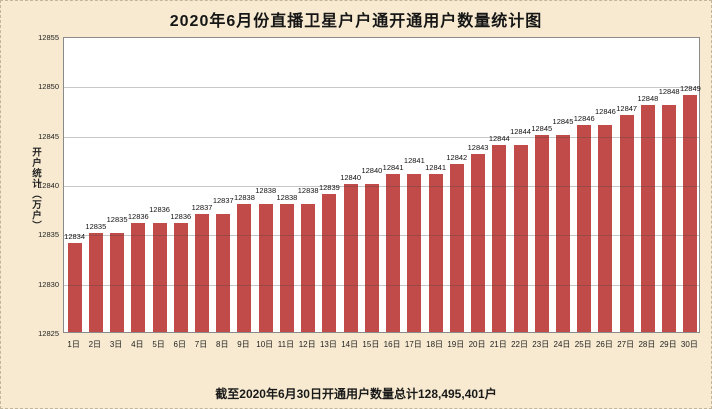 Image resolution: width=712 pixels, height=409 pixels. Describe the element at coordinates (647, 344) in the screenshot. I see `x-tick-label-28: 28日` at that location.